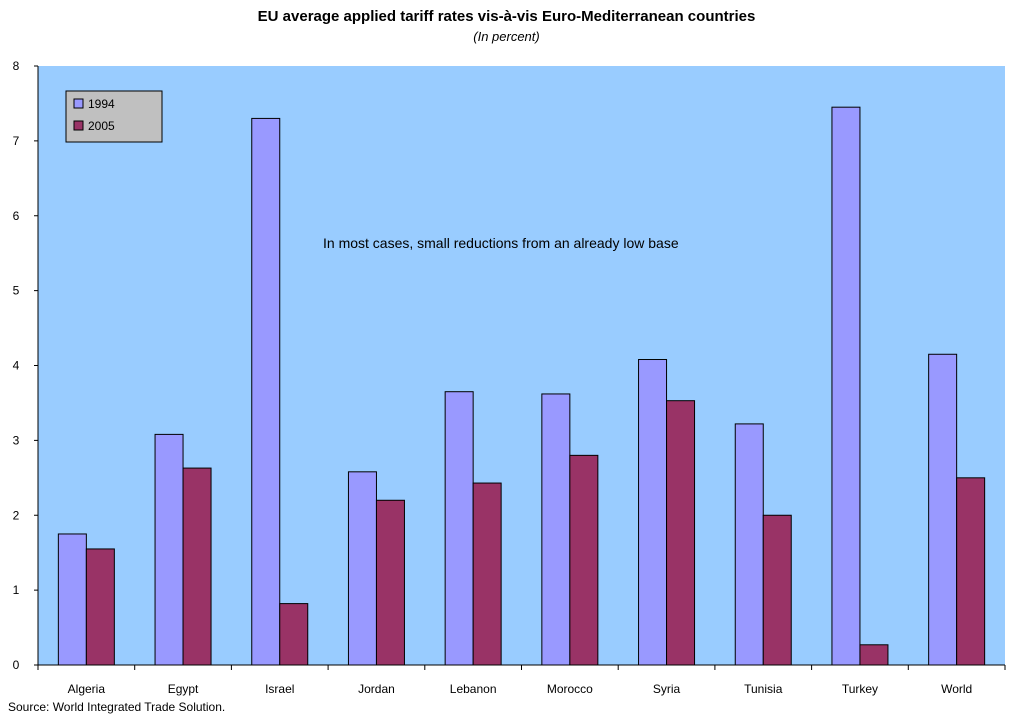 The height and width of the screenshot is (720, 1013). Describe the element at coordinates (956, 689) in the screenshot. I see `x-tick-label: World` at that location.